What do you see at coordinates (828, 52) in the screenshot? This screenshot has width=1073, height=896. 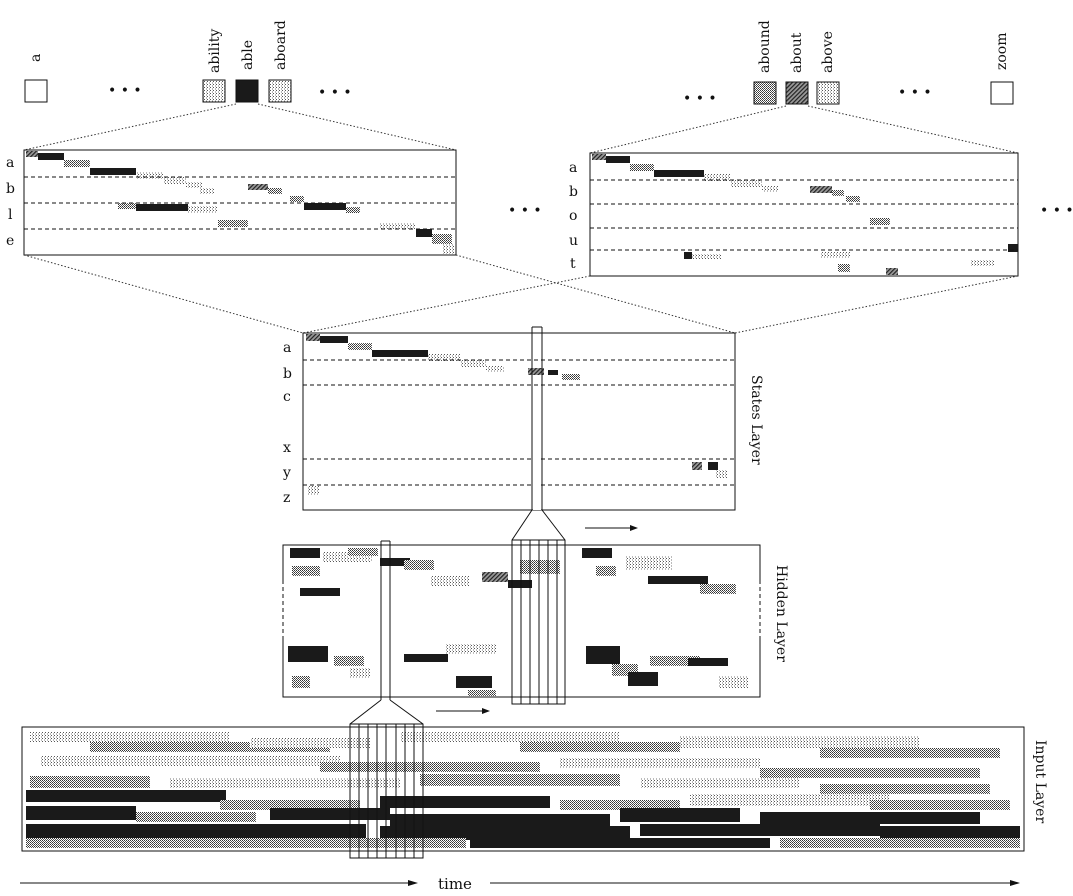 I see `word-label-above: above` at bounding box center [828, 52].